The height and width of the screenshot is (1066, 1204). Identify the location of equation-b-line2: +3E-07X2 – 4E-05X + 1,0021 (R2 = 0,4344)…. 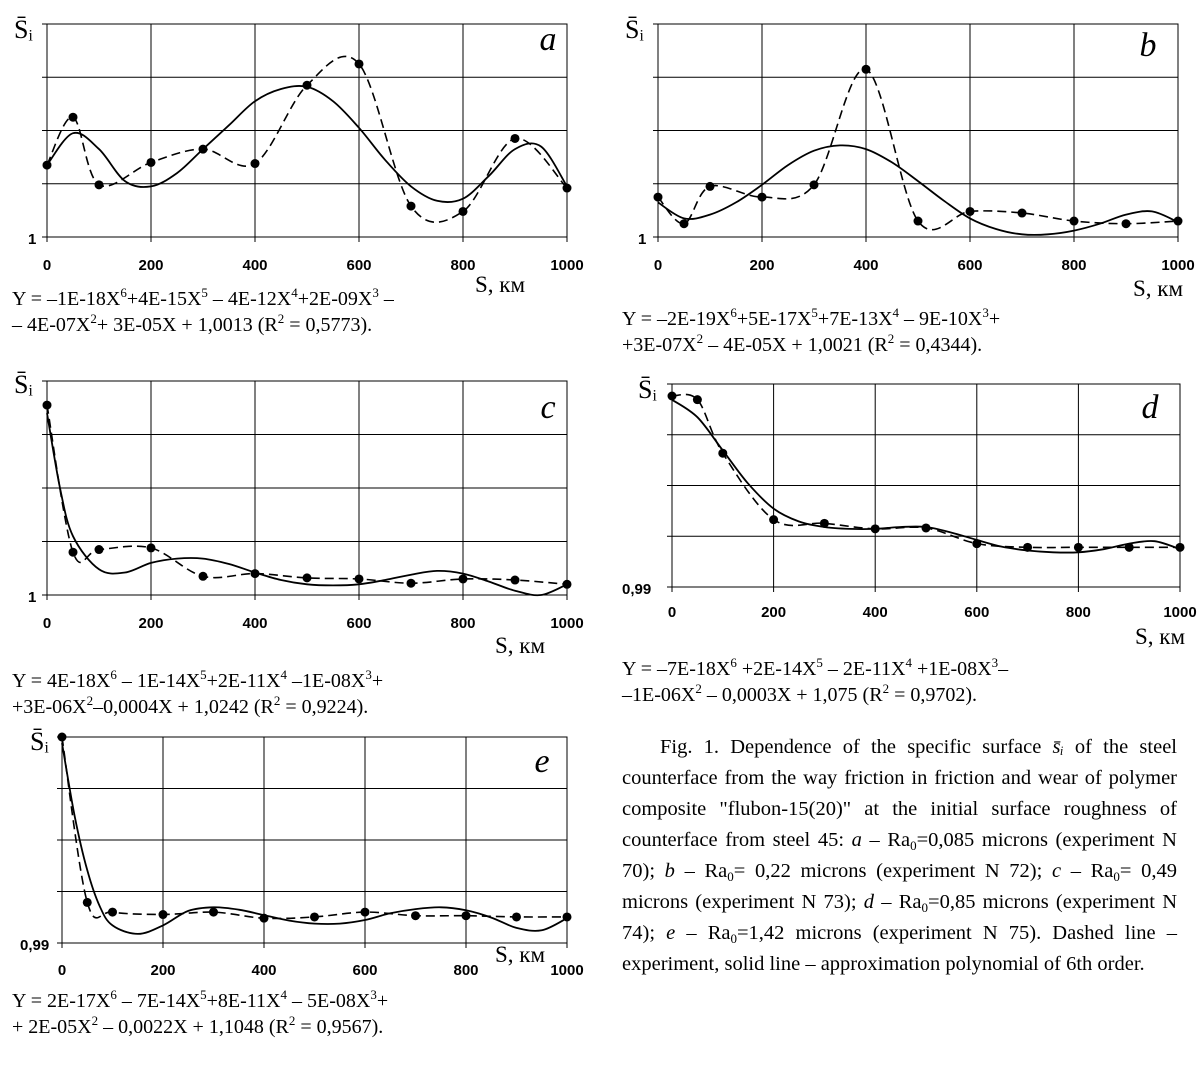
(802, 345).